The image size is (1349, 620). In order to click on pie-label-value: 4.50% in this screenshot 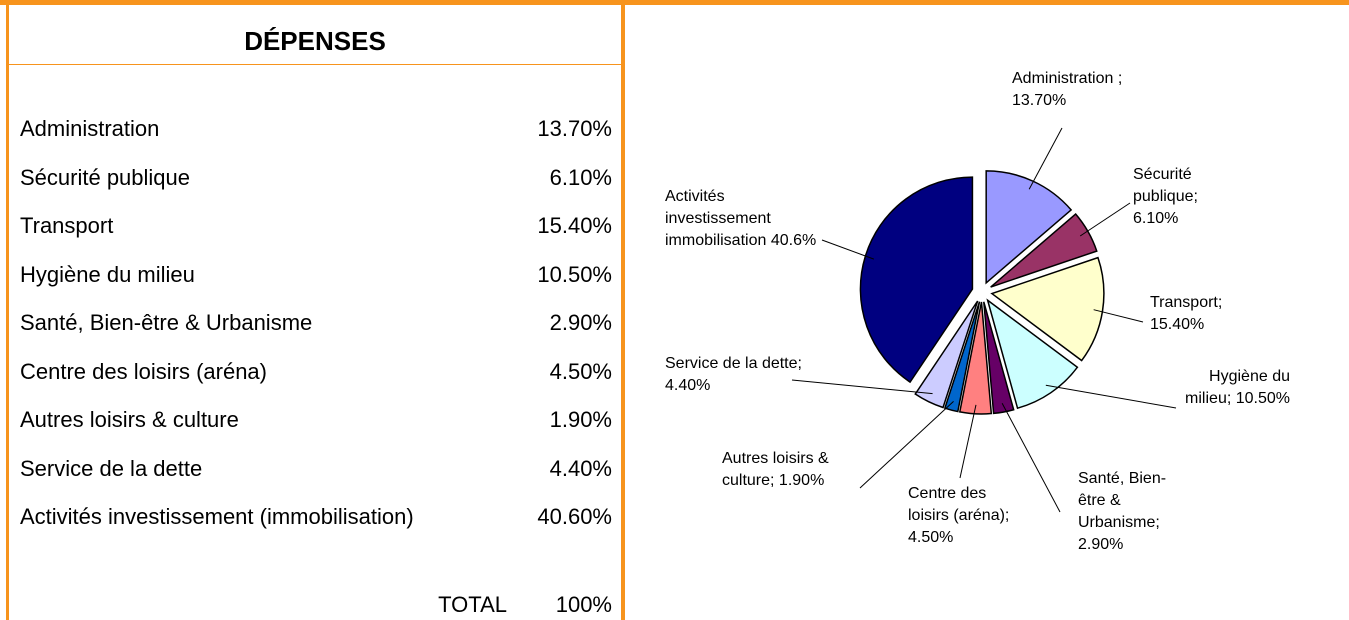, I will do `click(931, 537)`.